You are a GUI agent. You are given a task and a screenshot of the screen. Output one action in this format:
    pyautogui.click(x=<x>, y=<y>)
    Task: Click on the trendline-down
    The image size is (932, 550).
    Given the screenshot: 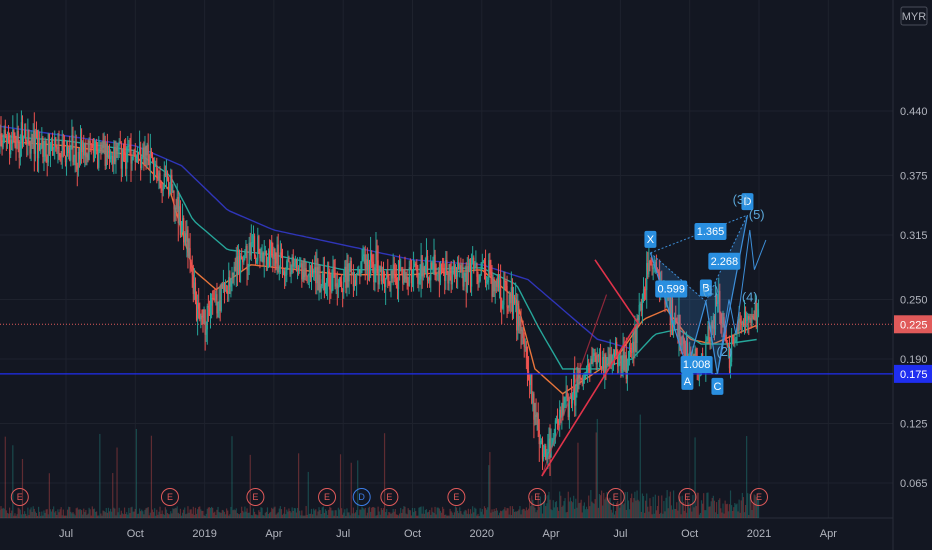 What is the action you would take?
    pyautogui.click(x=617, y=292)
    